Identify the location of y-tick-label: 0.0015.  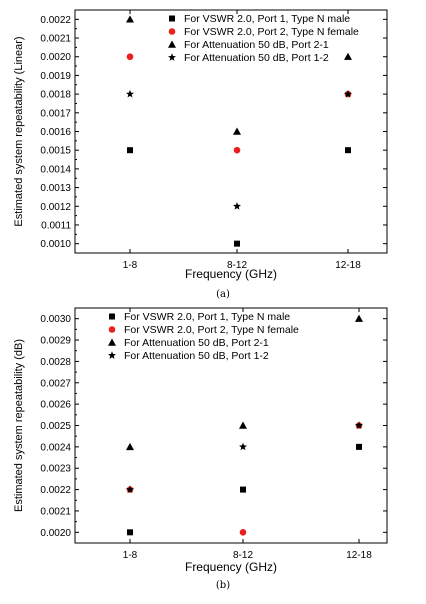
(55, 151).